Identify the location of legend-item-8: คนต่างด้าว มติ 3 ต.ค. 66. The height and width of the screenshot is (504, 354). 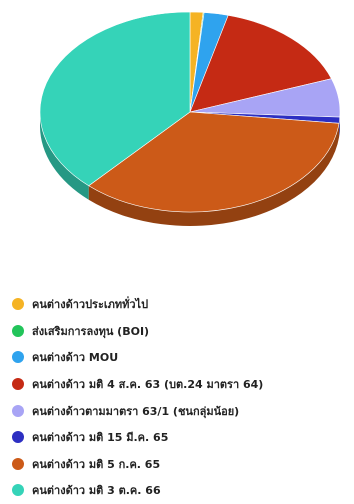
(137, 490).